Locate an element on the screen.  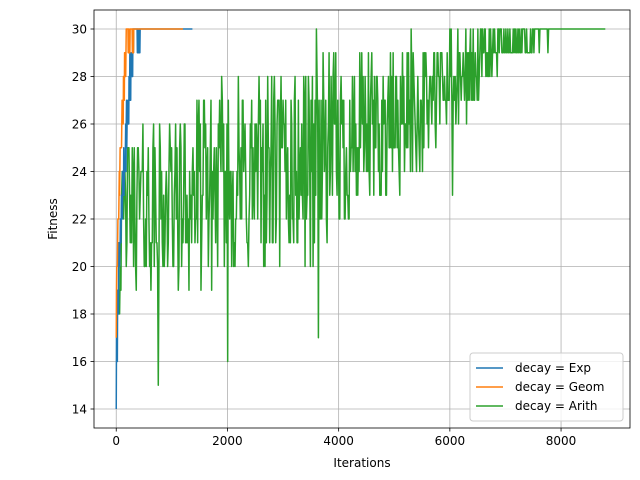
legend-label-exp: decay = Exp is located at coordinates (553, 368).